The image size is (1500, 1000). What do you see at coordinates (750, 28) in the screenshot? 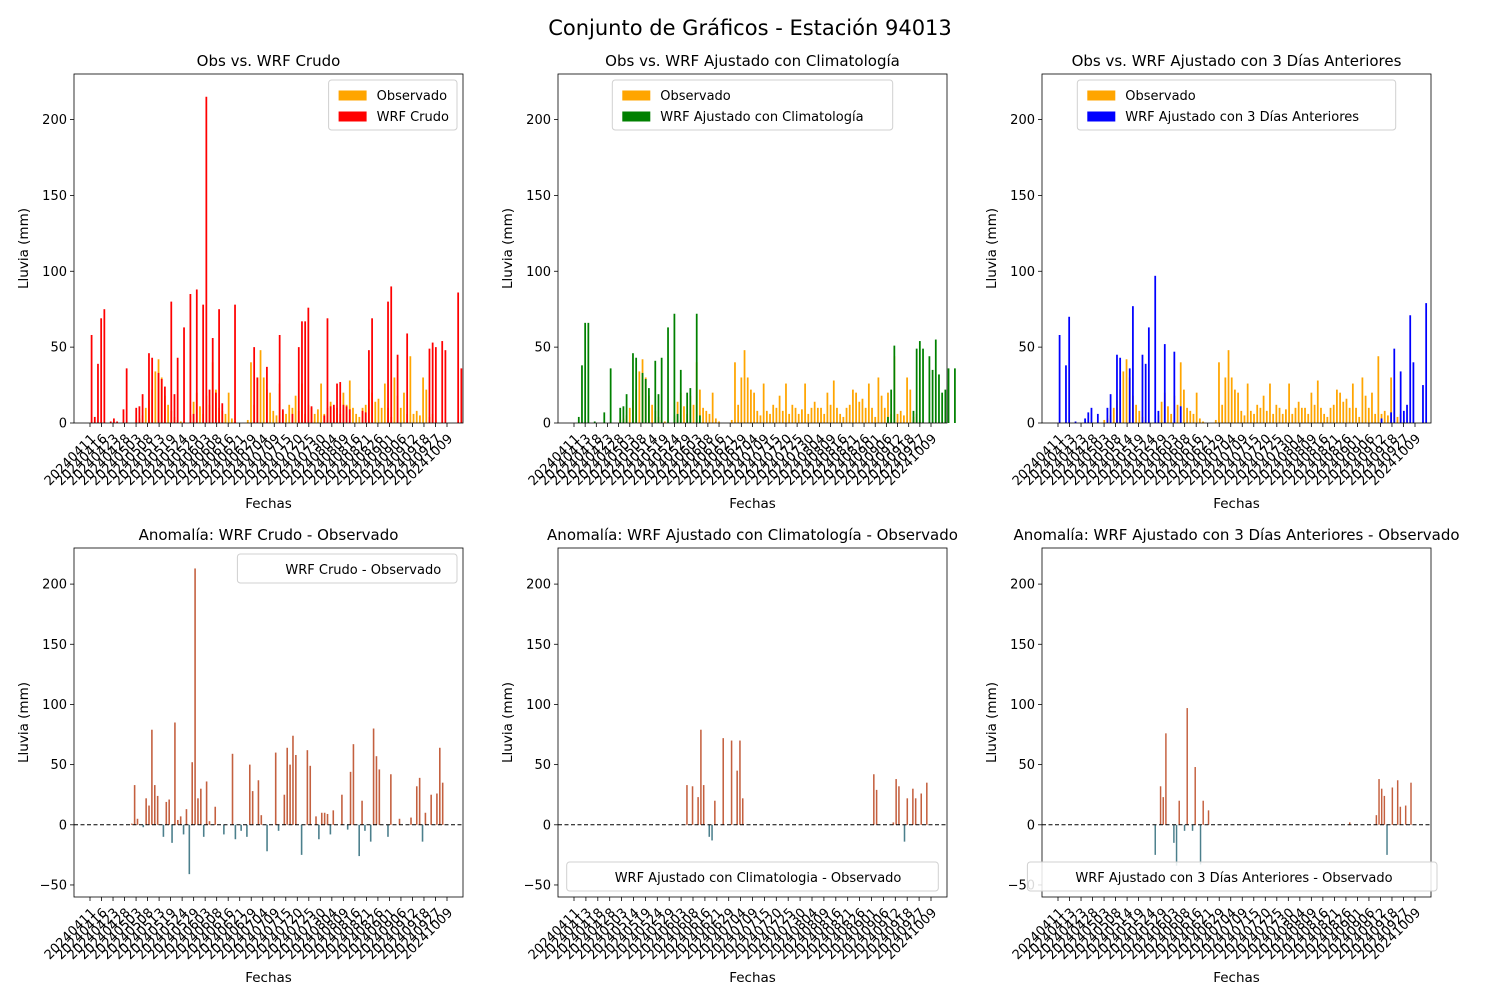
I see `figure-suptitle: Conjunto de Gráficos - Estación 94013` at bounding box center [750, 28].